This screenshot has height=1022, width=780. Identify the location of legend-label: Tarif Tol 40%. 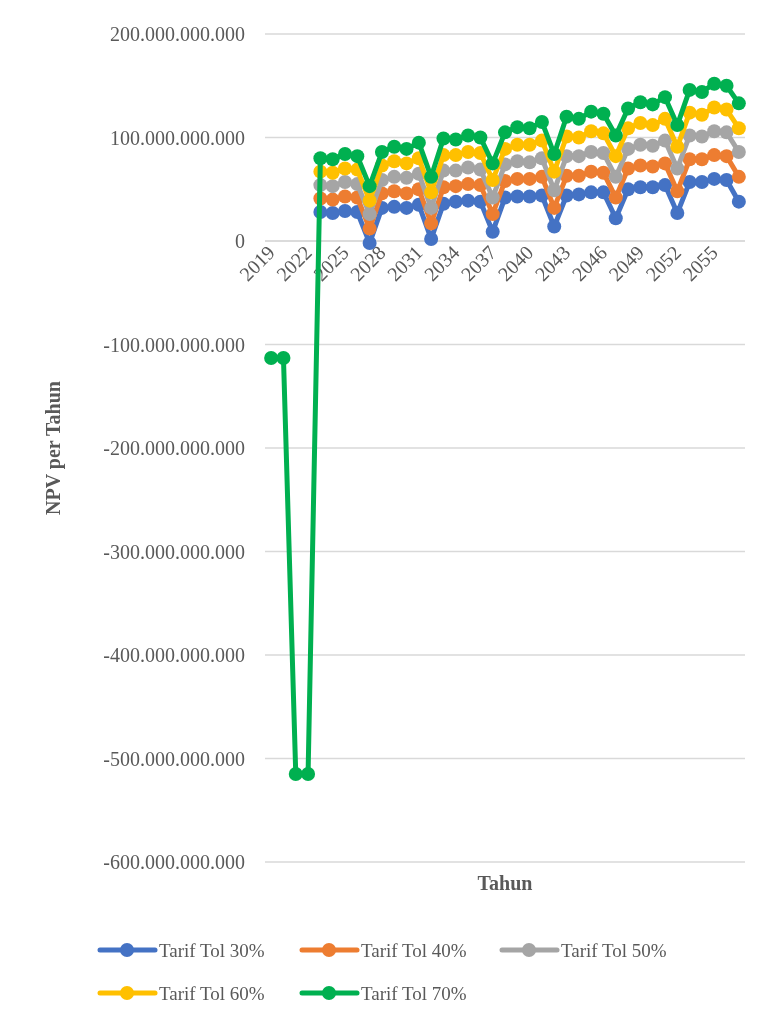
(414, 950).